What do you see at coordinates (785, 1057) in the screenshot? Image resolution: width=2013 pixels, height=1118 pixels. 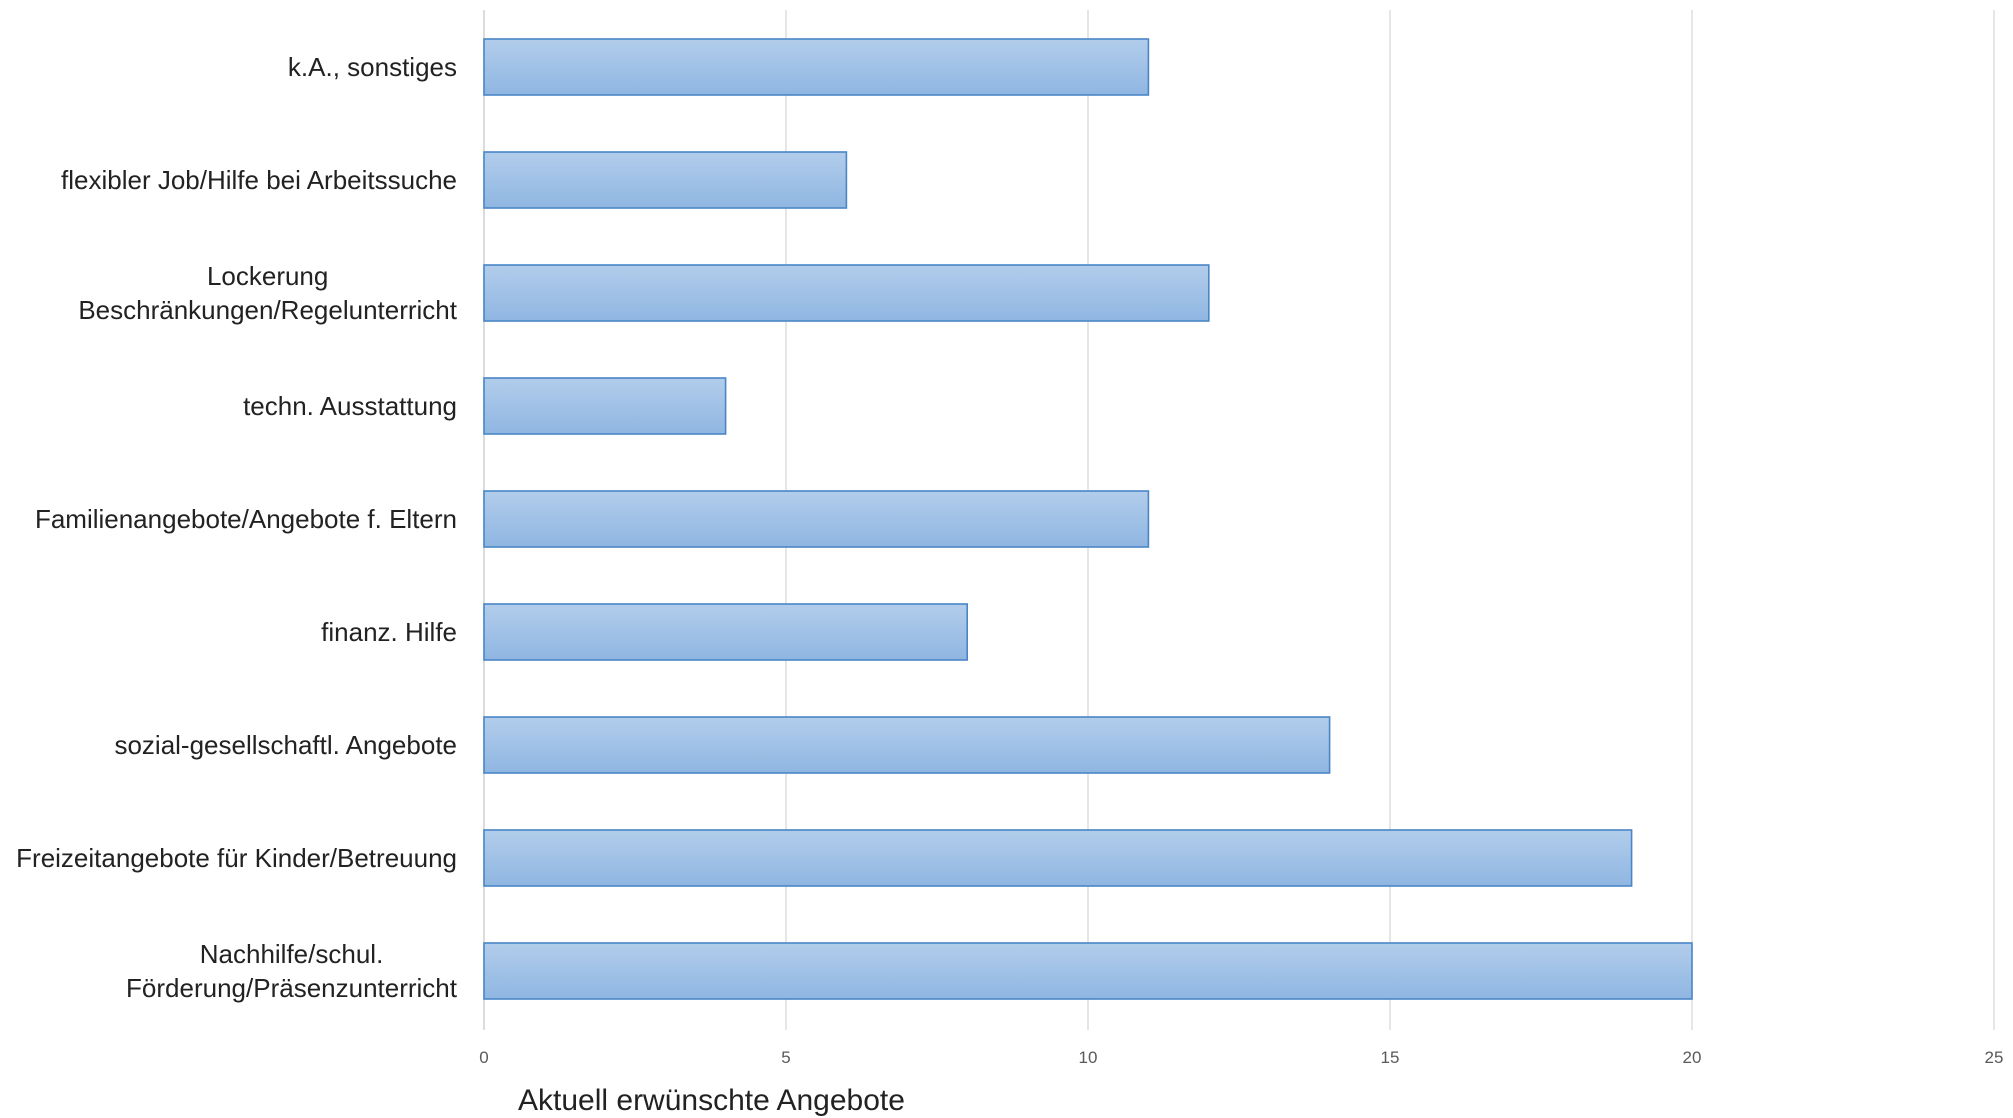 I see `x-tick-label: 5` at bounding box center [785, 1057].